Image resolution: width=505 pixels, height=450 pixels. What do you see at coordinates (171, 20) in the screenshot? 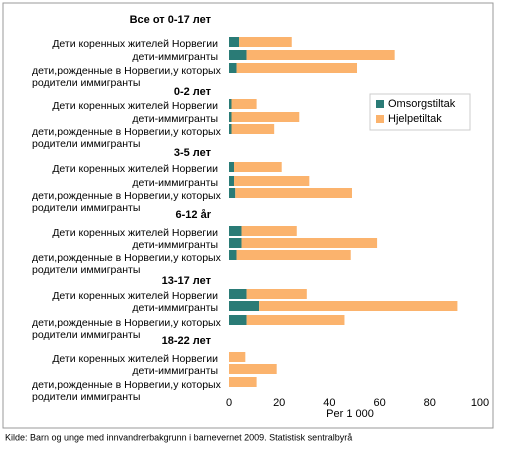
I see `group-label: Все от 0-17 лет` at bounding box center [171, 20].